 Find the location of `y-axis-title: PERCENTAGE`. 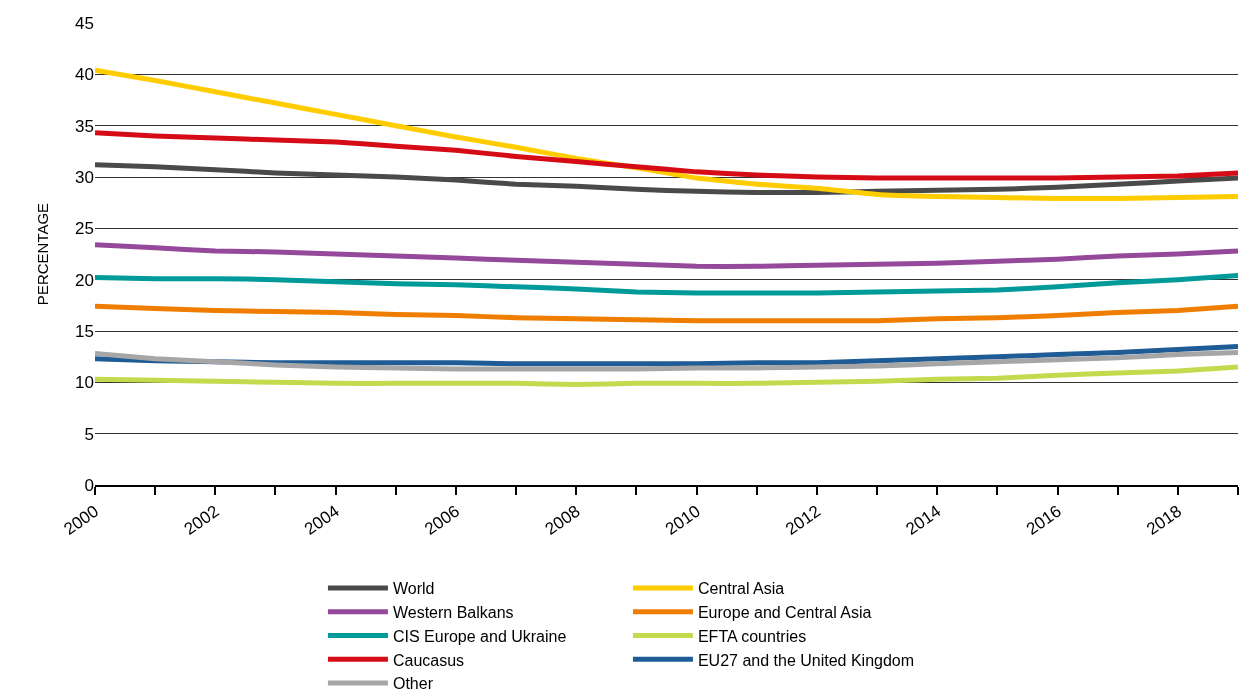

y-axis-title: PERCENTAGE is located at coordinates (43, 254).